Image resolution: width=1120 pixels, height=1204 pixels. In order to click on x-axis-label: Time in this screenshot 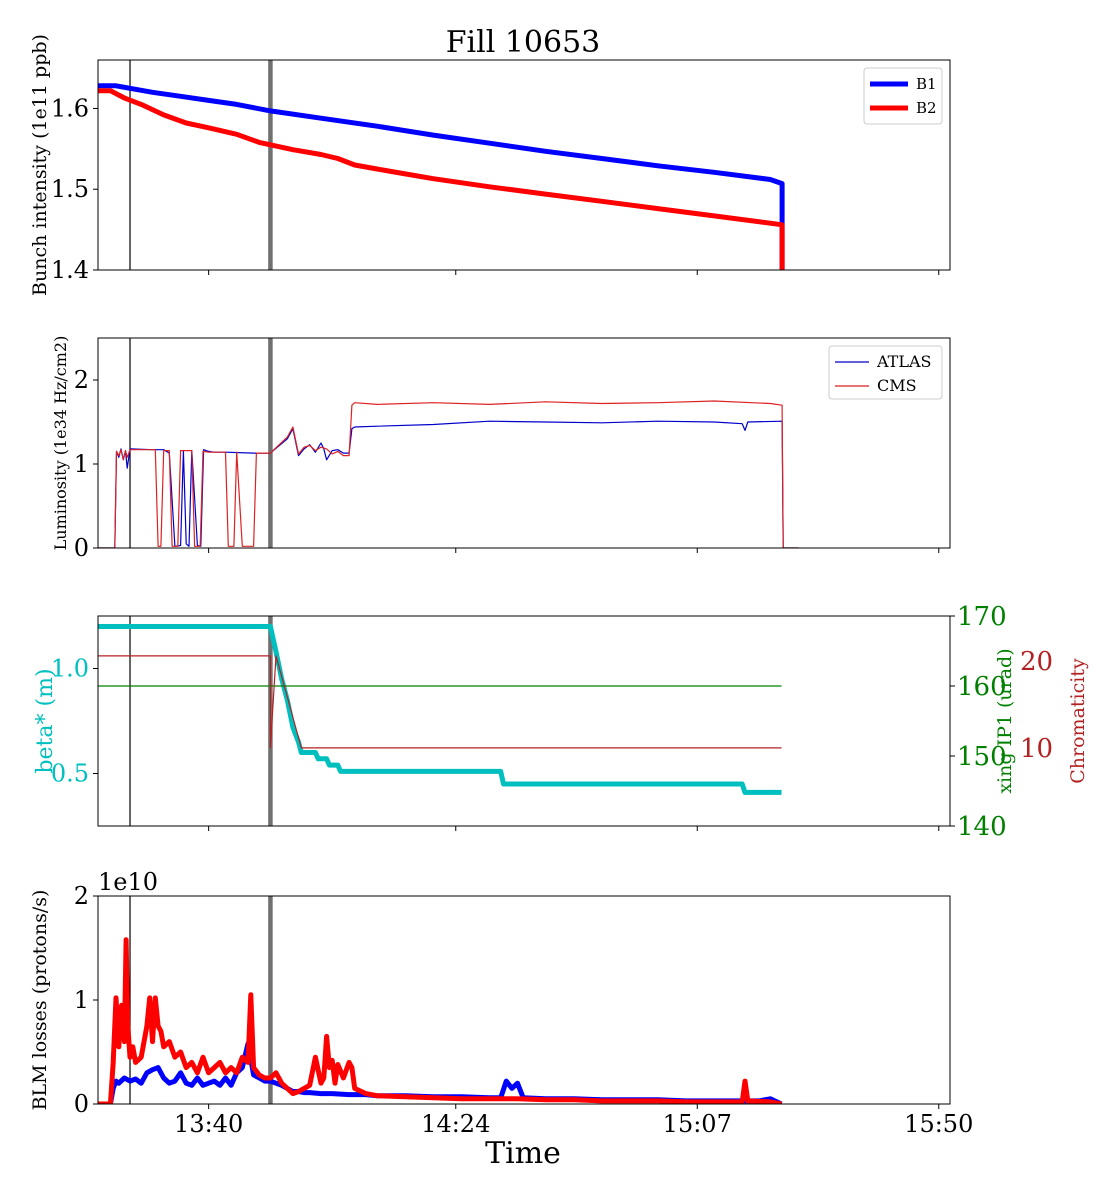, I will do `click(523, 1153)`.